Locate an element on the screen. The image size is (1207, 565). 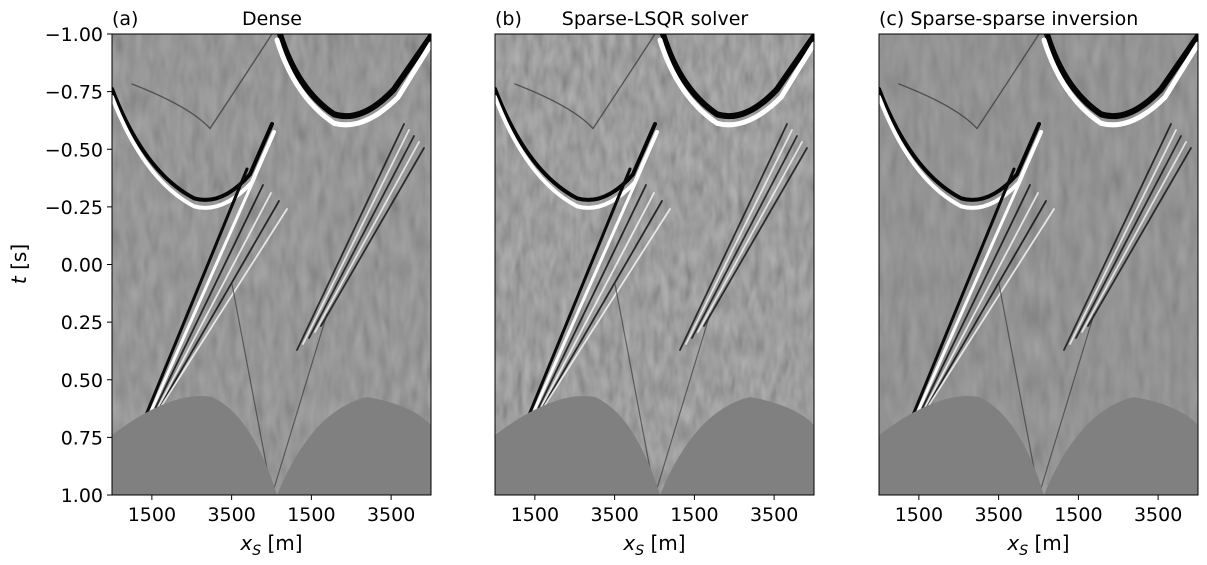
panel-title-text: Sparse-LSQR solver is located at coordinates (655, 19).